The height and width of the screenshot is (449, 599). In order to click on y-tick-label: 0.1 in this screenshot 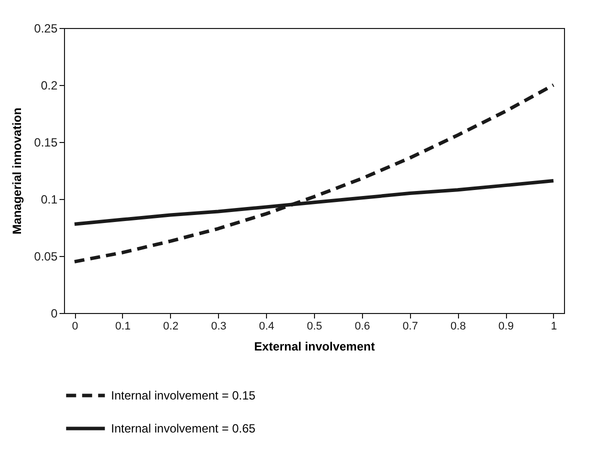, I will do `click(49, 199)`.